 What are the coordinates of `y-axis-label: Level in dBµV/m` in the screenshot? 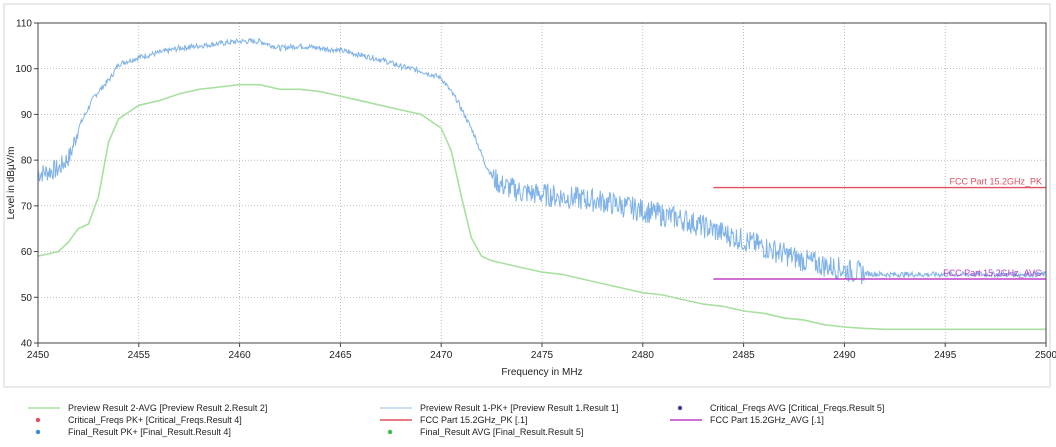 It's located at (11, 182).